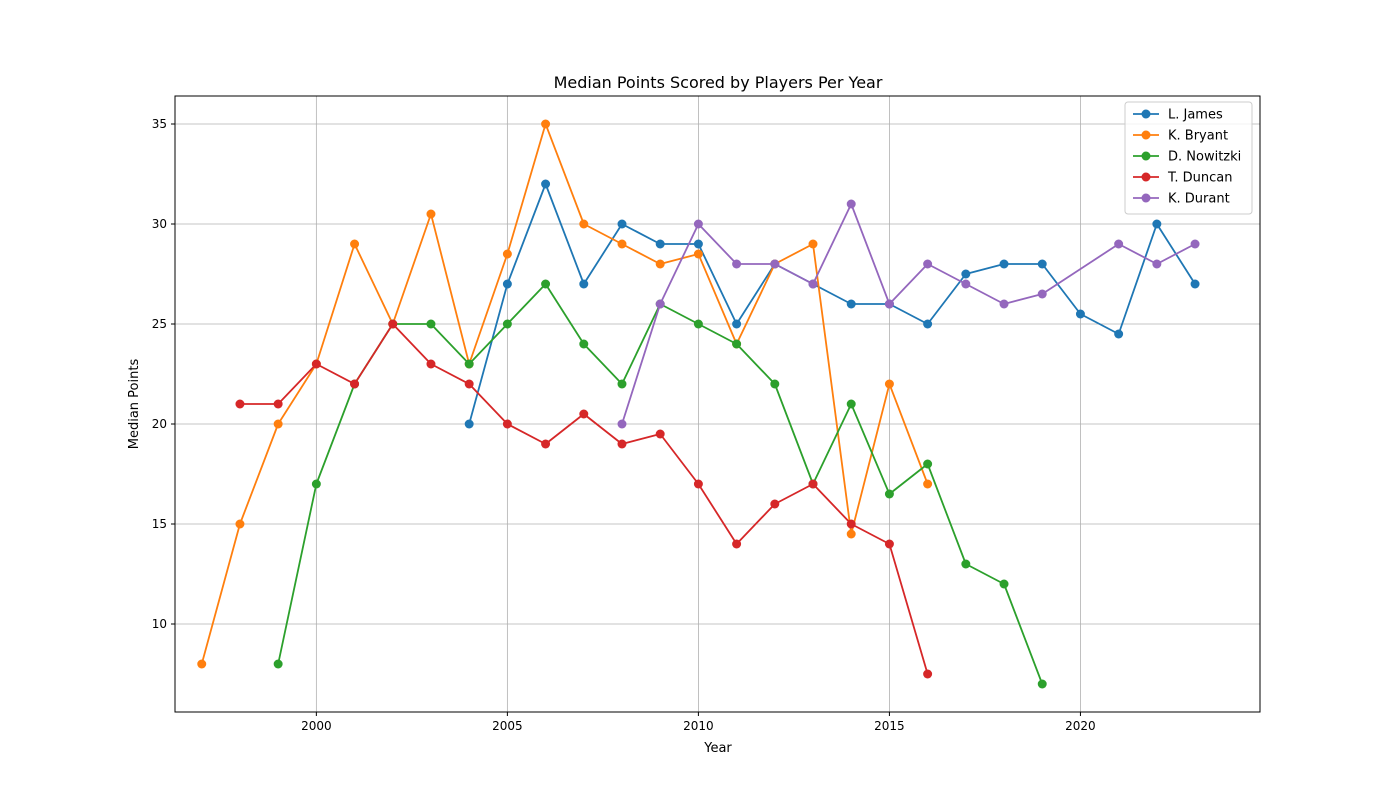  Describe the element at coordinates (718, 82) in the screenshot. I see `chart-title: Median Points Scored by Players Per Year` at that location.